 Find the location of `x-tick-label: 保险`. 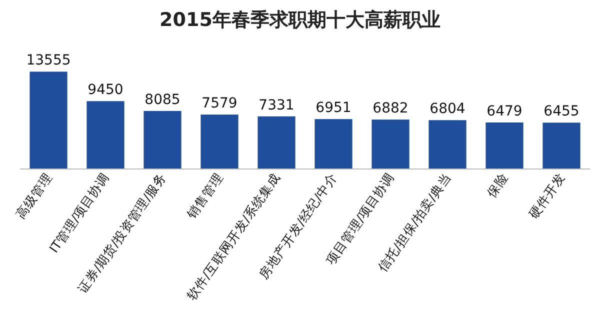

x-tick-label: 保险 is located at coordinates (497, 185).